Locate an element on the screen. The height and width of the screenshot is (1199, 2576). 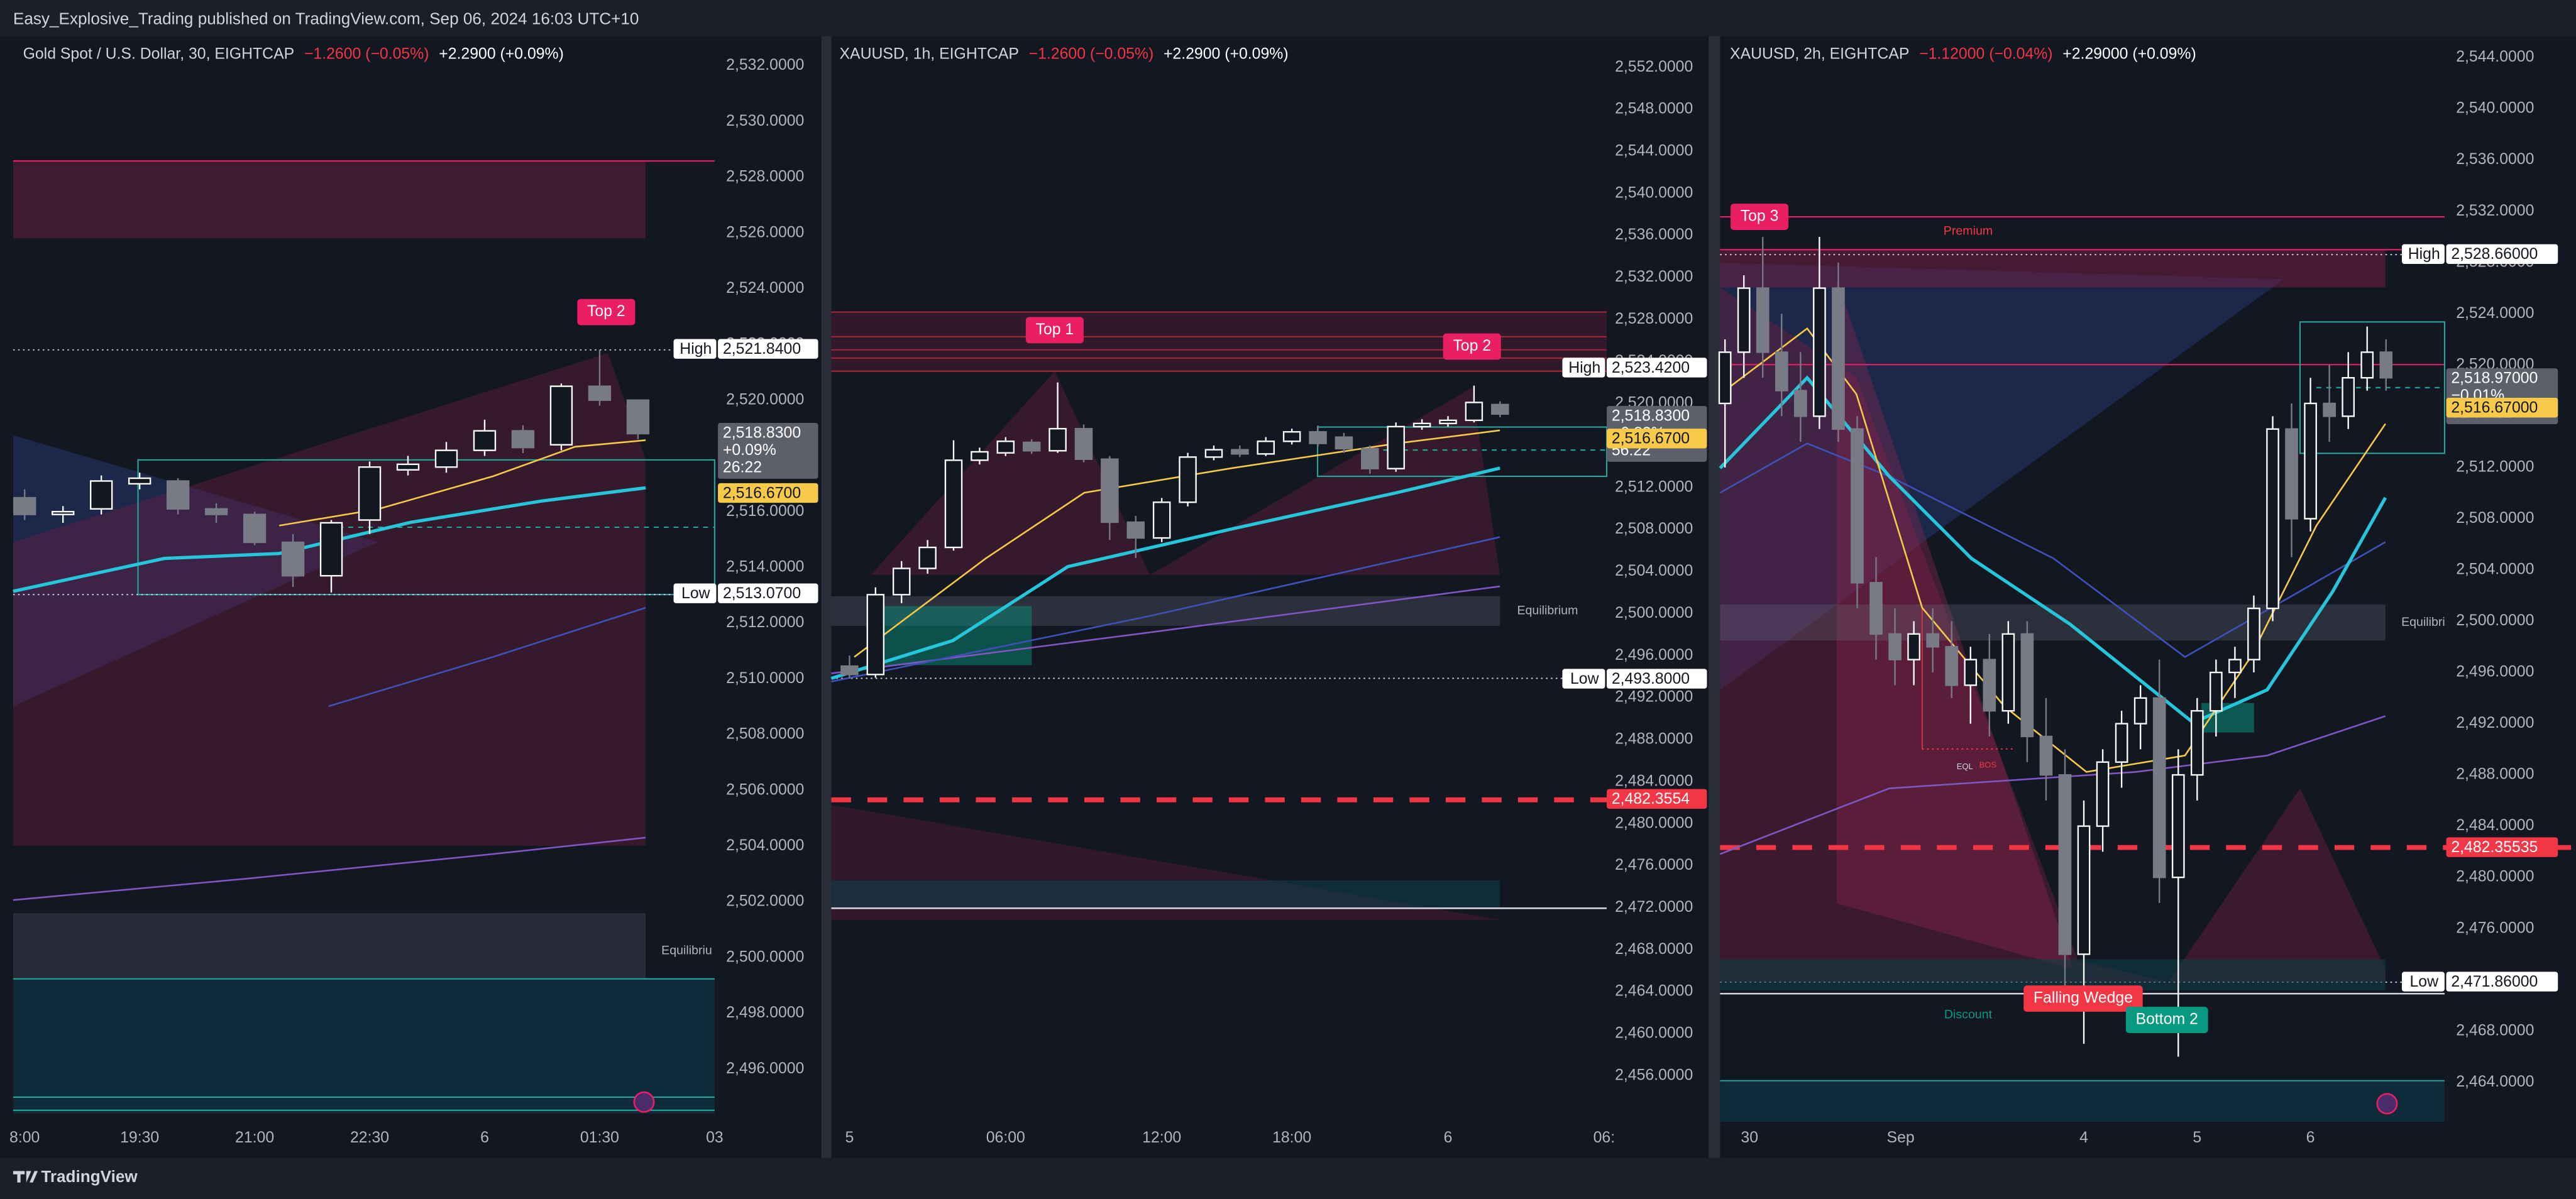
price-tag-name: High is located at coordinates (696, 349).